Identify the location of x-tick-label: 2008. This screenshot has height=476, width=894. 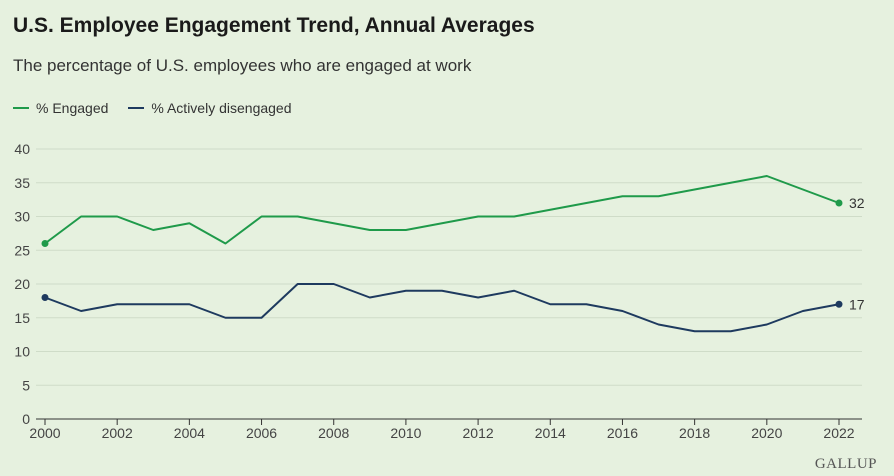
(333, 433).